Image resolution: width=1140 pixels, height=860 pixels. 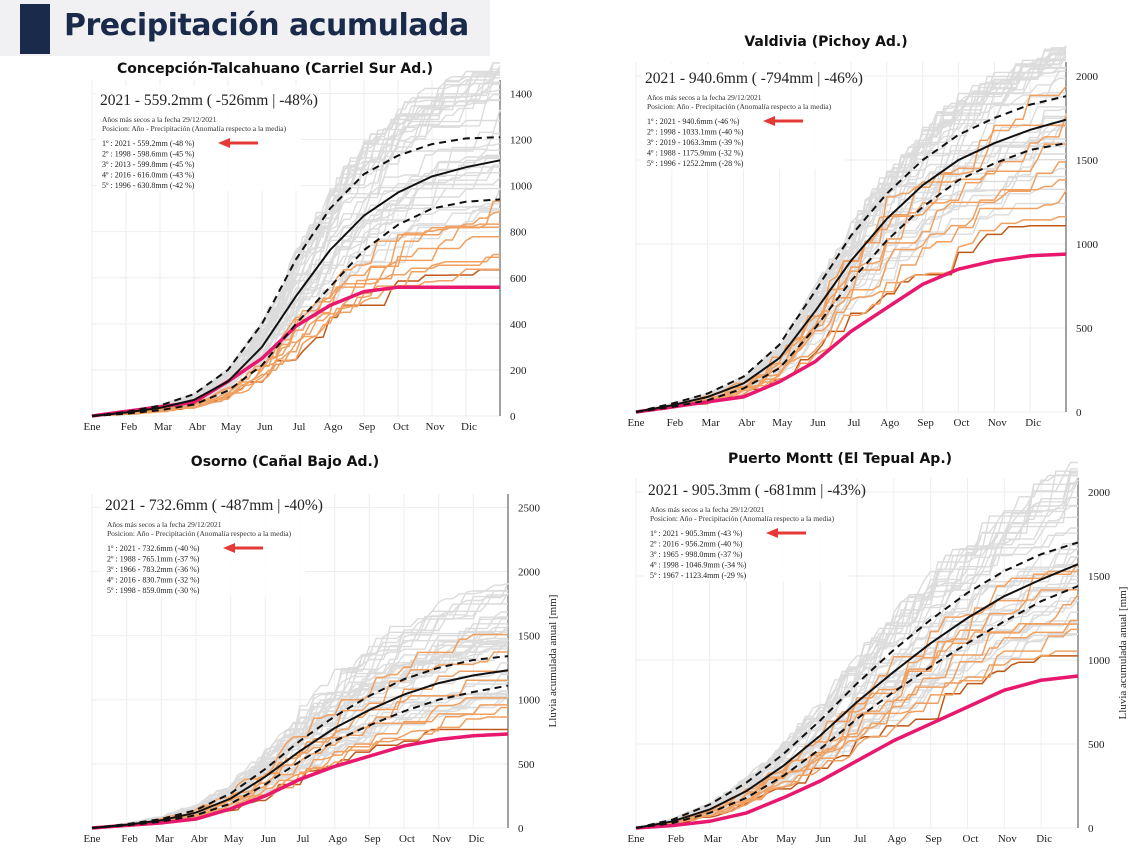 What do you see at coordinates (214, 505) in the screenshot?
I see `headline: 2021 - 732.6mm ( -487mm | -40%)` at bounding box center [214, 505].